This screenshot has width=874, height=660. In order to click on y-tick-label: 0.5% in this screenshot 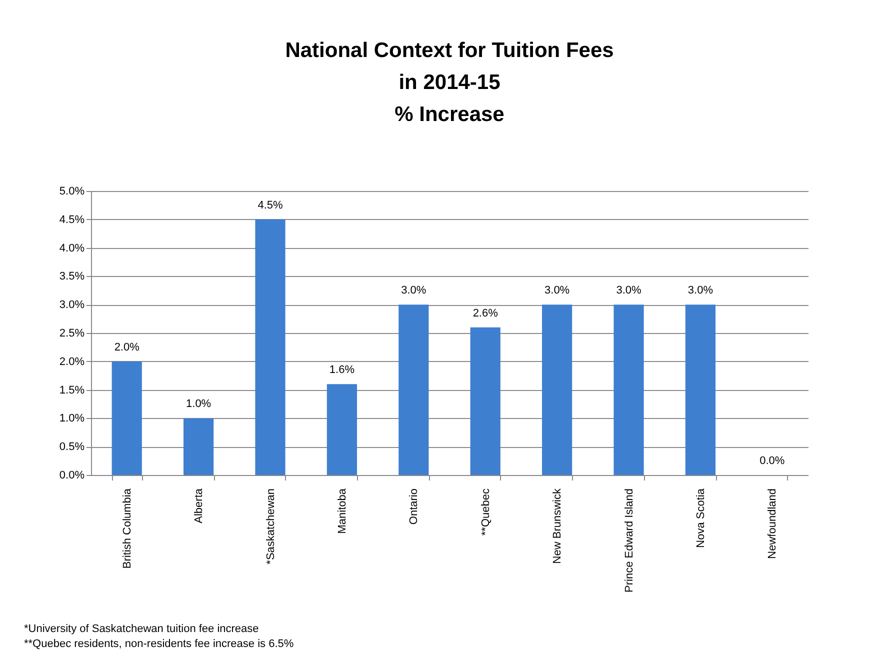, I will do `click(72, 447)`.